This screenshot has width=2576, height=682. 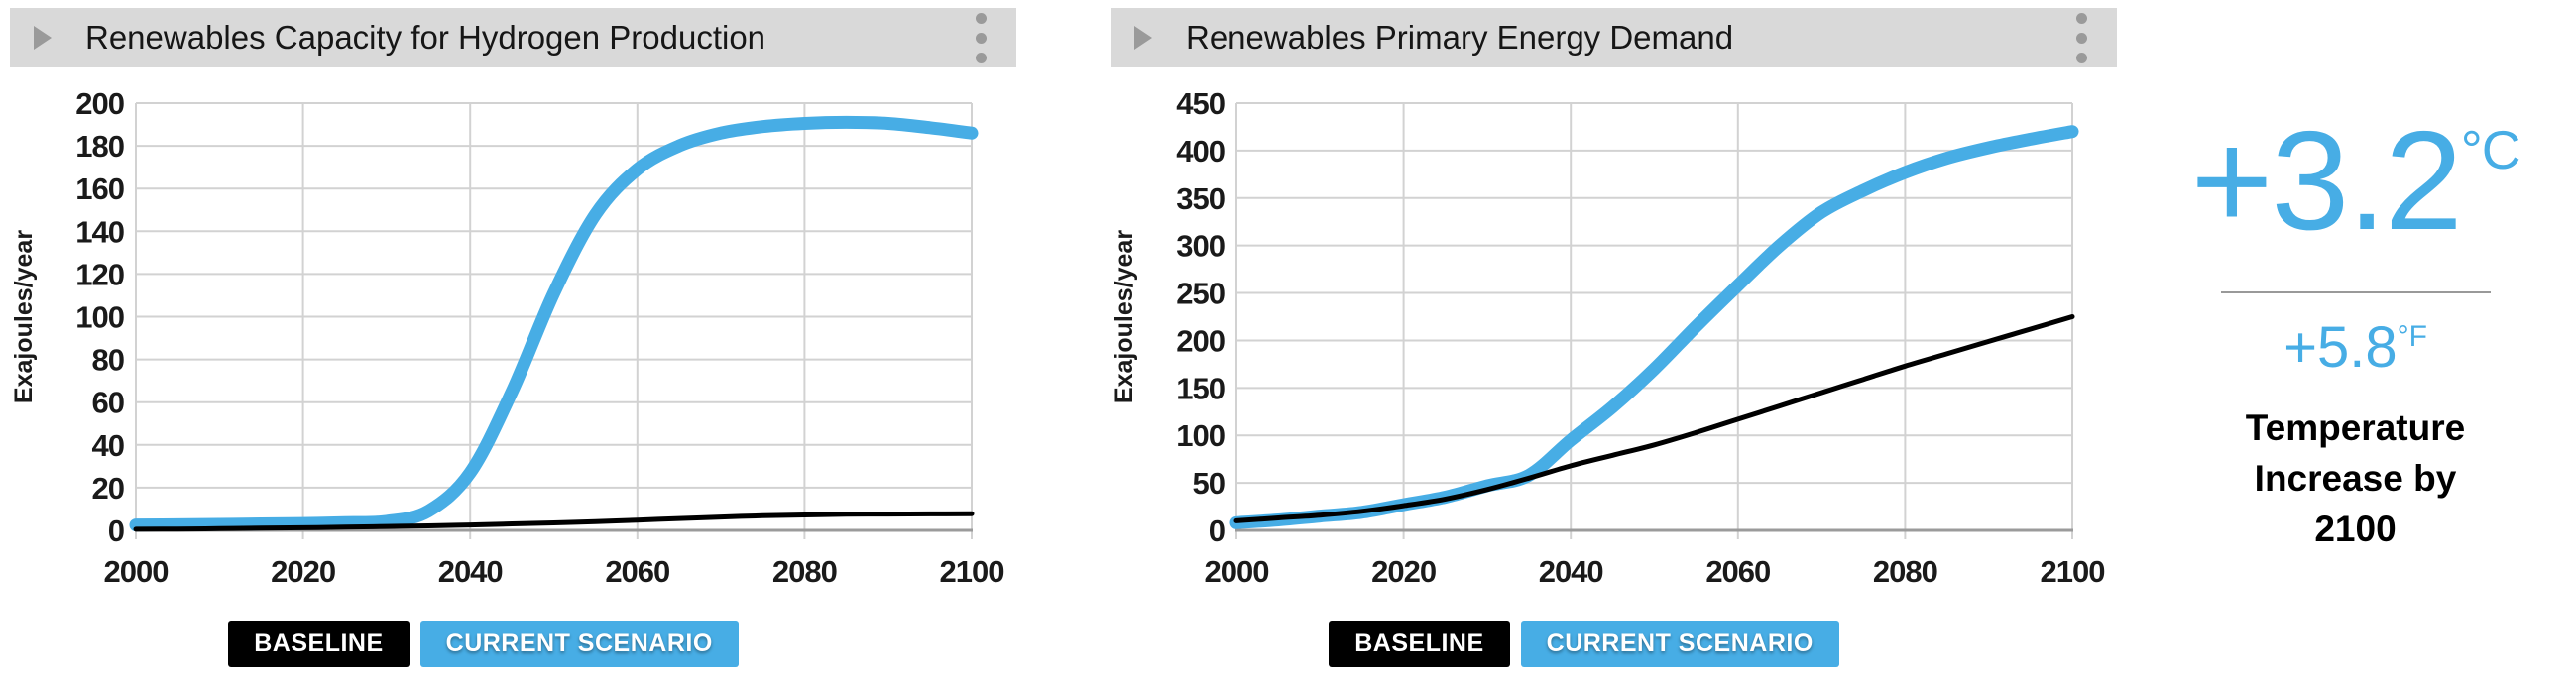 I want to click on svg-text: 140, so click(x=99, y=231).